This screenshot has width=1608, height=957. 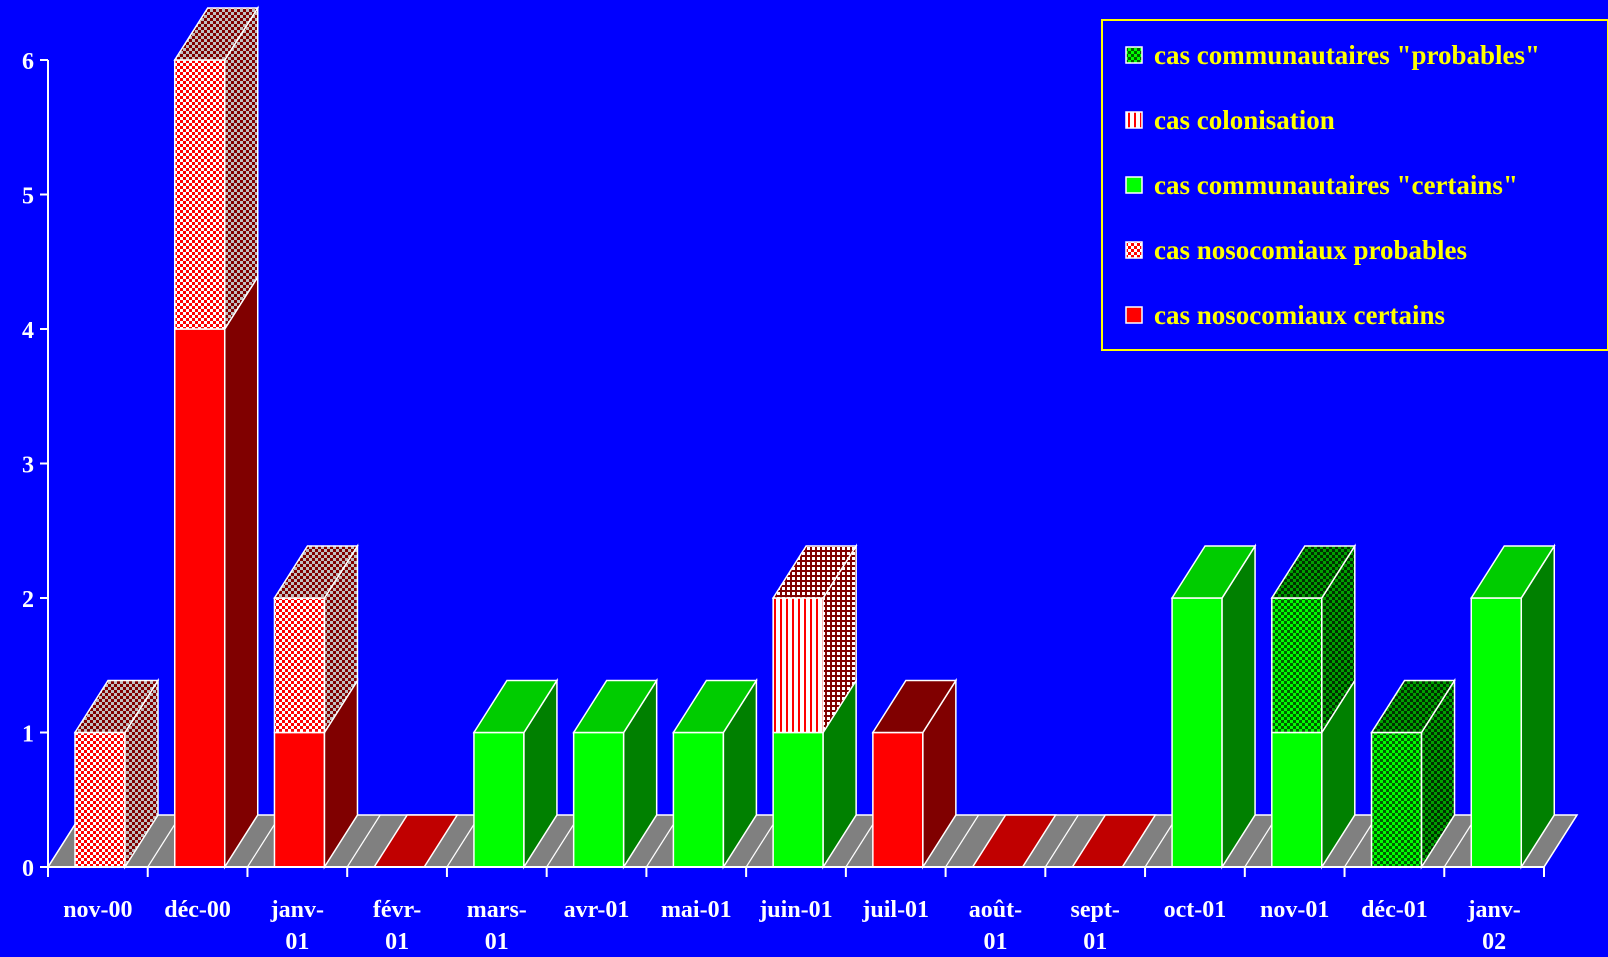 What do you see at coordinates (1299, 315) in the screenshot?
I see `legend-label: cas nosocomiaux certains` at bounding box center [1299, 315].